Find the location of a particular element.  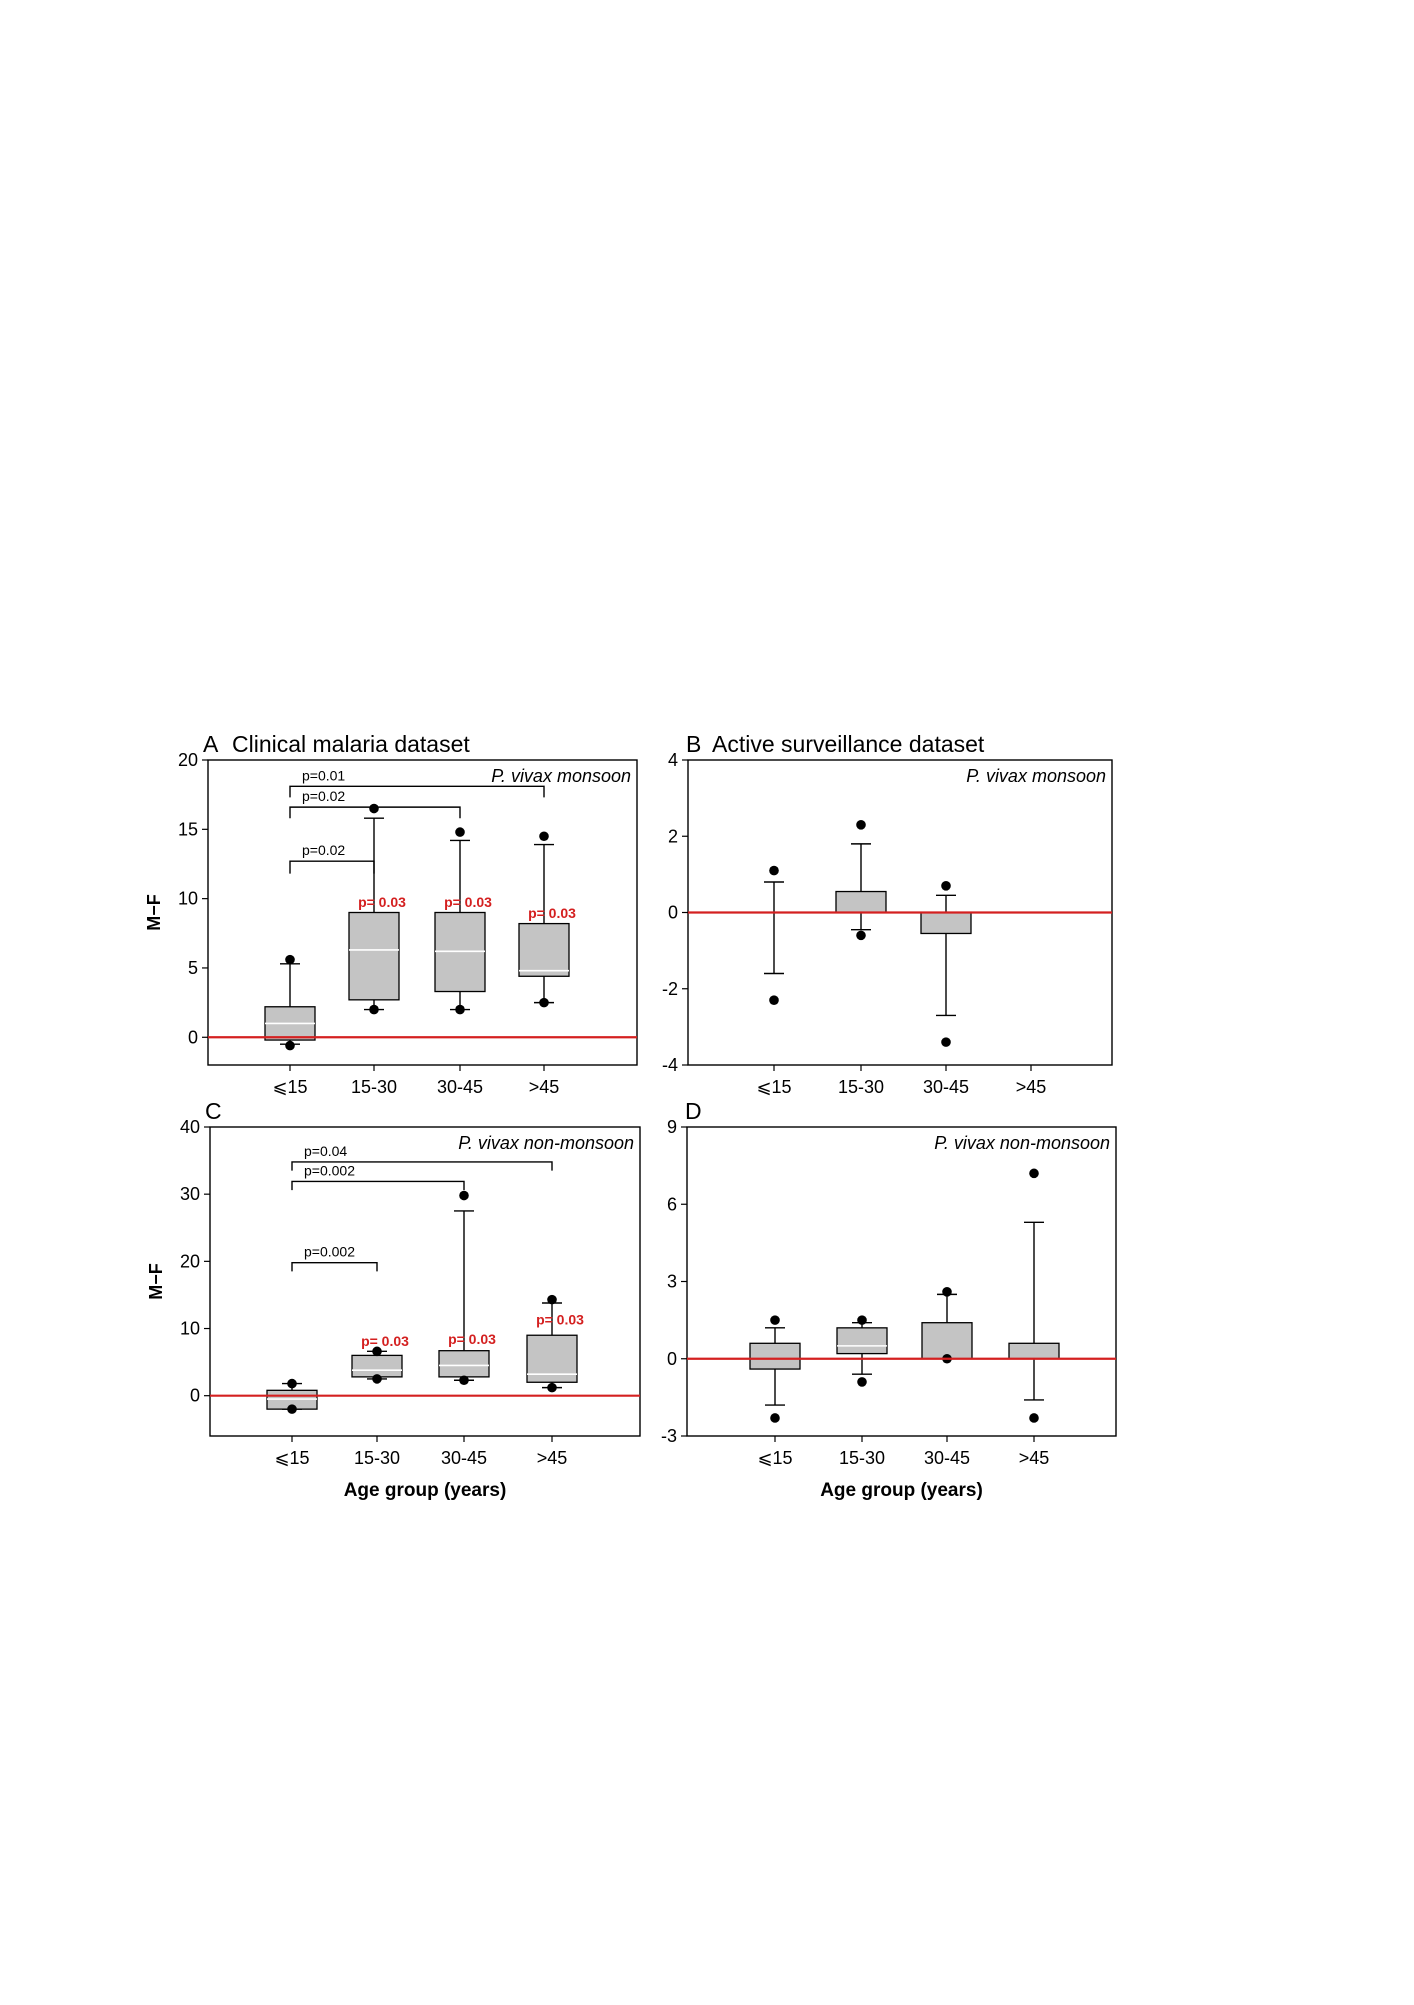

panel-letter: A is located at coordinates (211, 744).